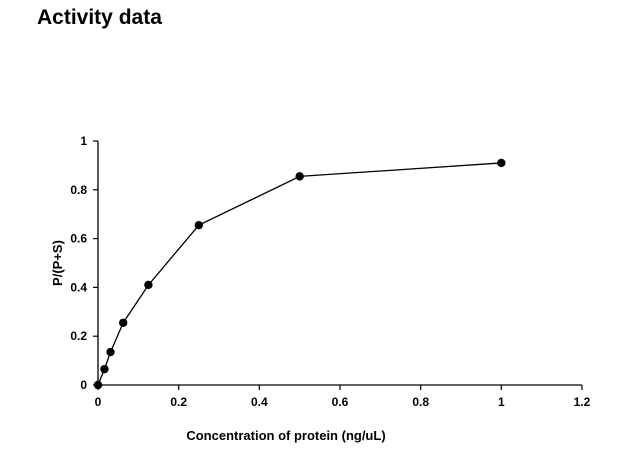 This screenshot has width=637, height=464. Describe the element at coordinates (78, 336) in the screenshot. I see `y-tick-label: 0.2` at that location.